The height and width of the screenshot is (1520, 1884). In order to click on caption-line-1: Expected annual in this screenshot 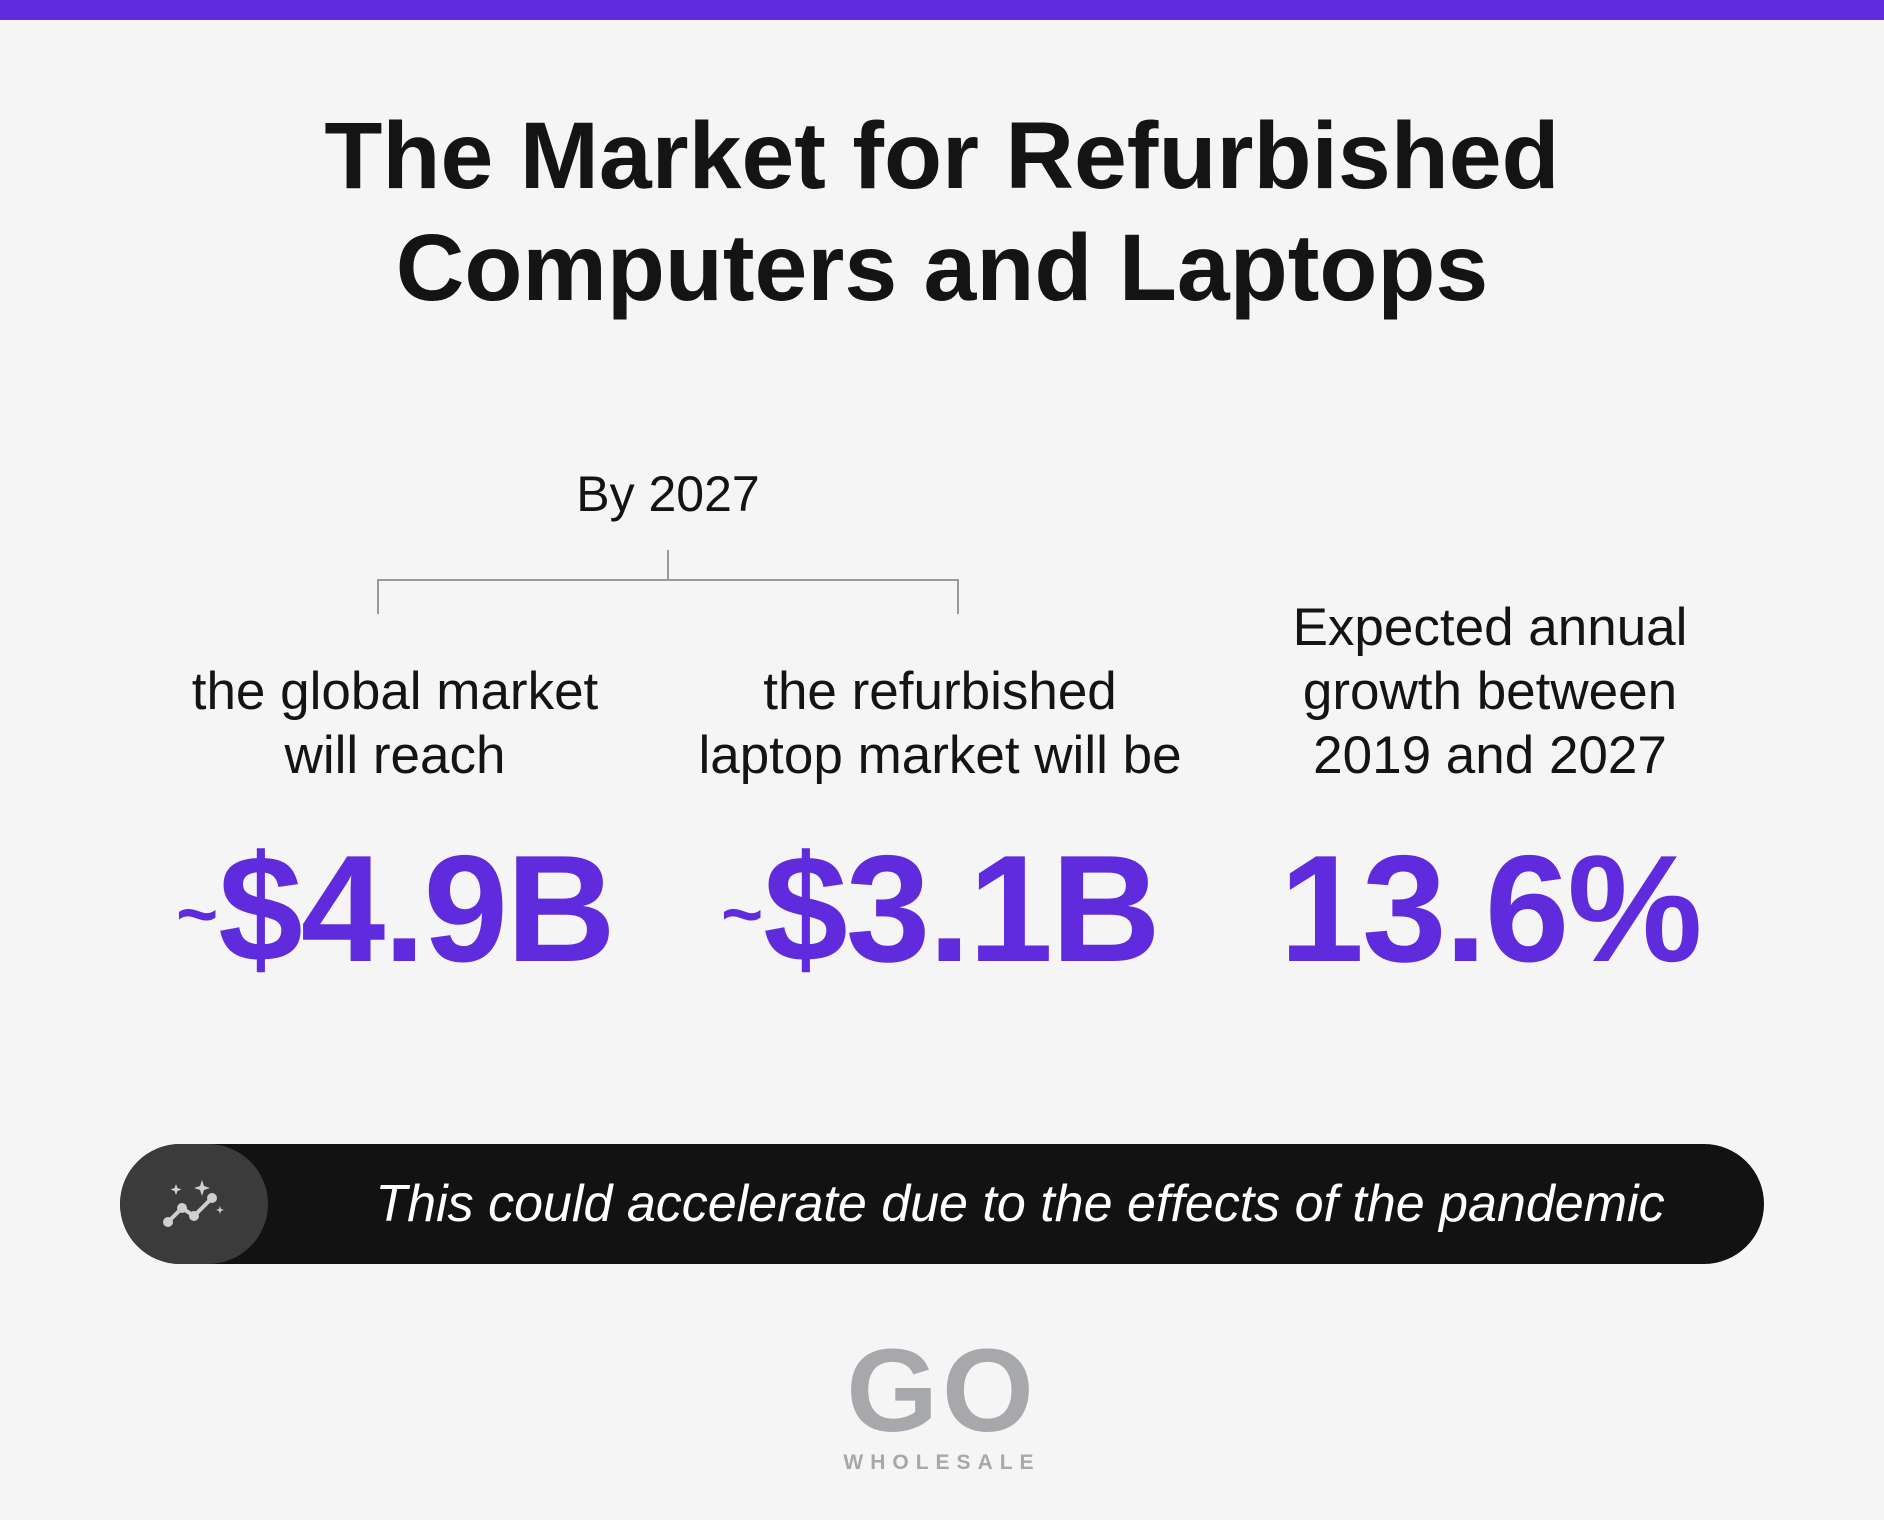, I will do `click(1490, 627)`.